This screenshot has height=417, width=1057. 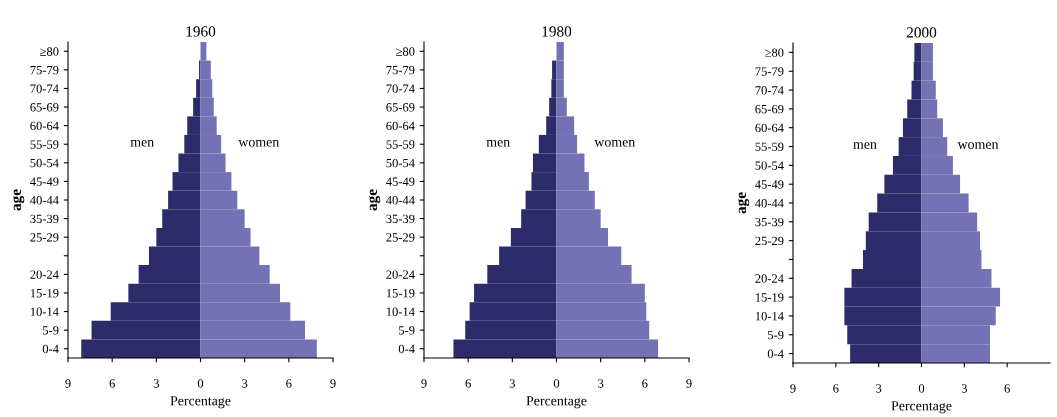 I want to click on chart-title: 2000, so click(x=921, y=32).